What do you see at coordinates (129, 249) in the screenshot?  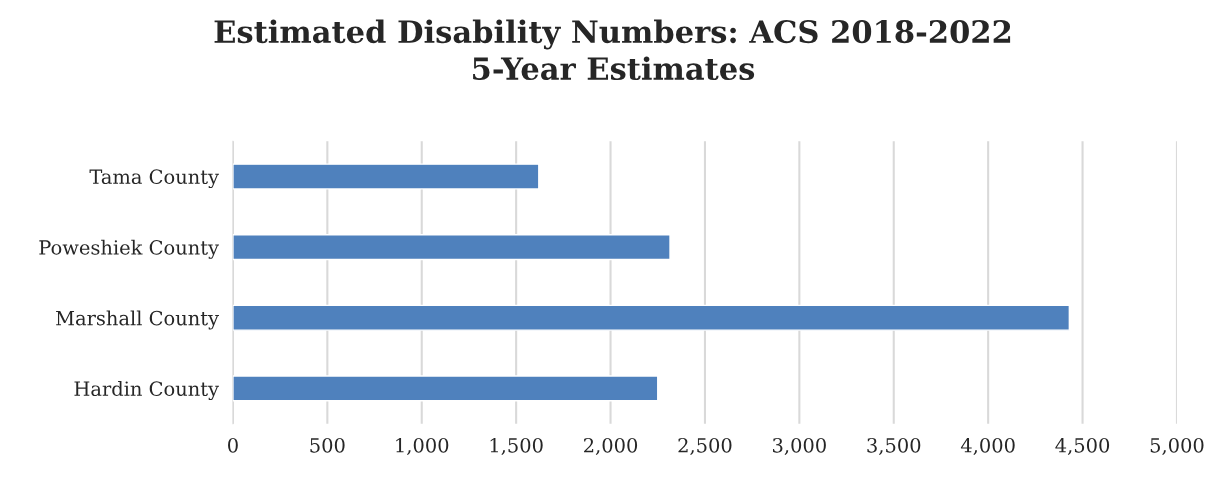 I see `y-tick-label: Poweshiek County` at bounding box center [129, 249].